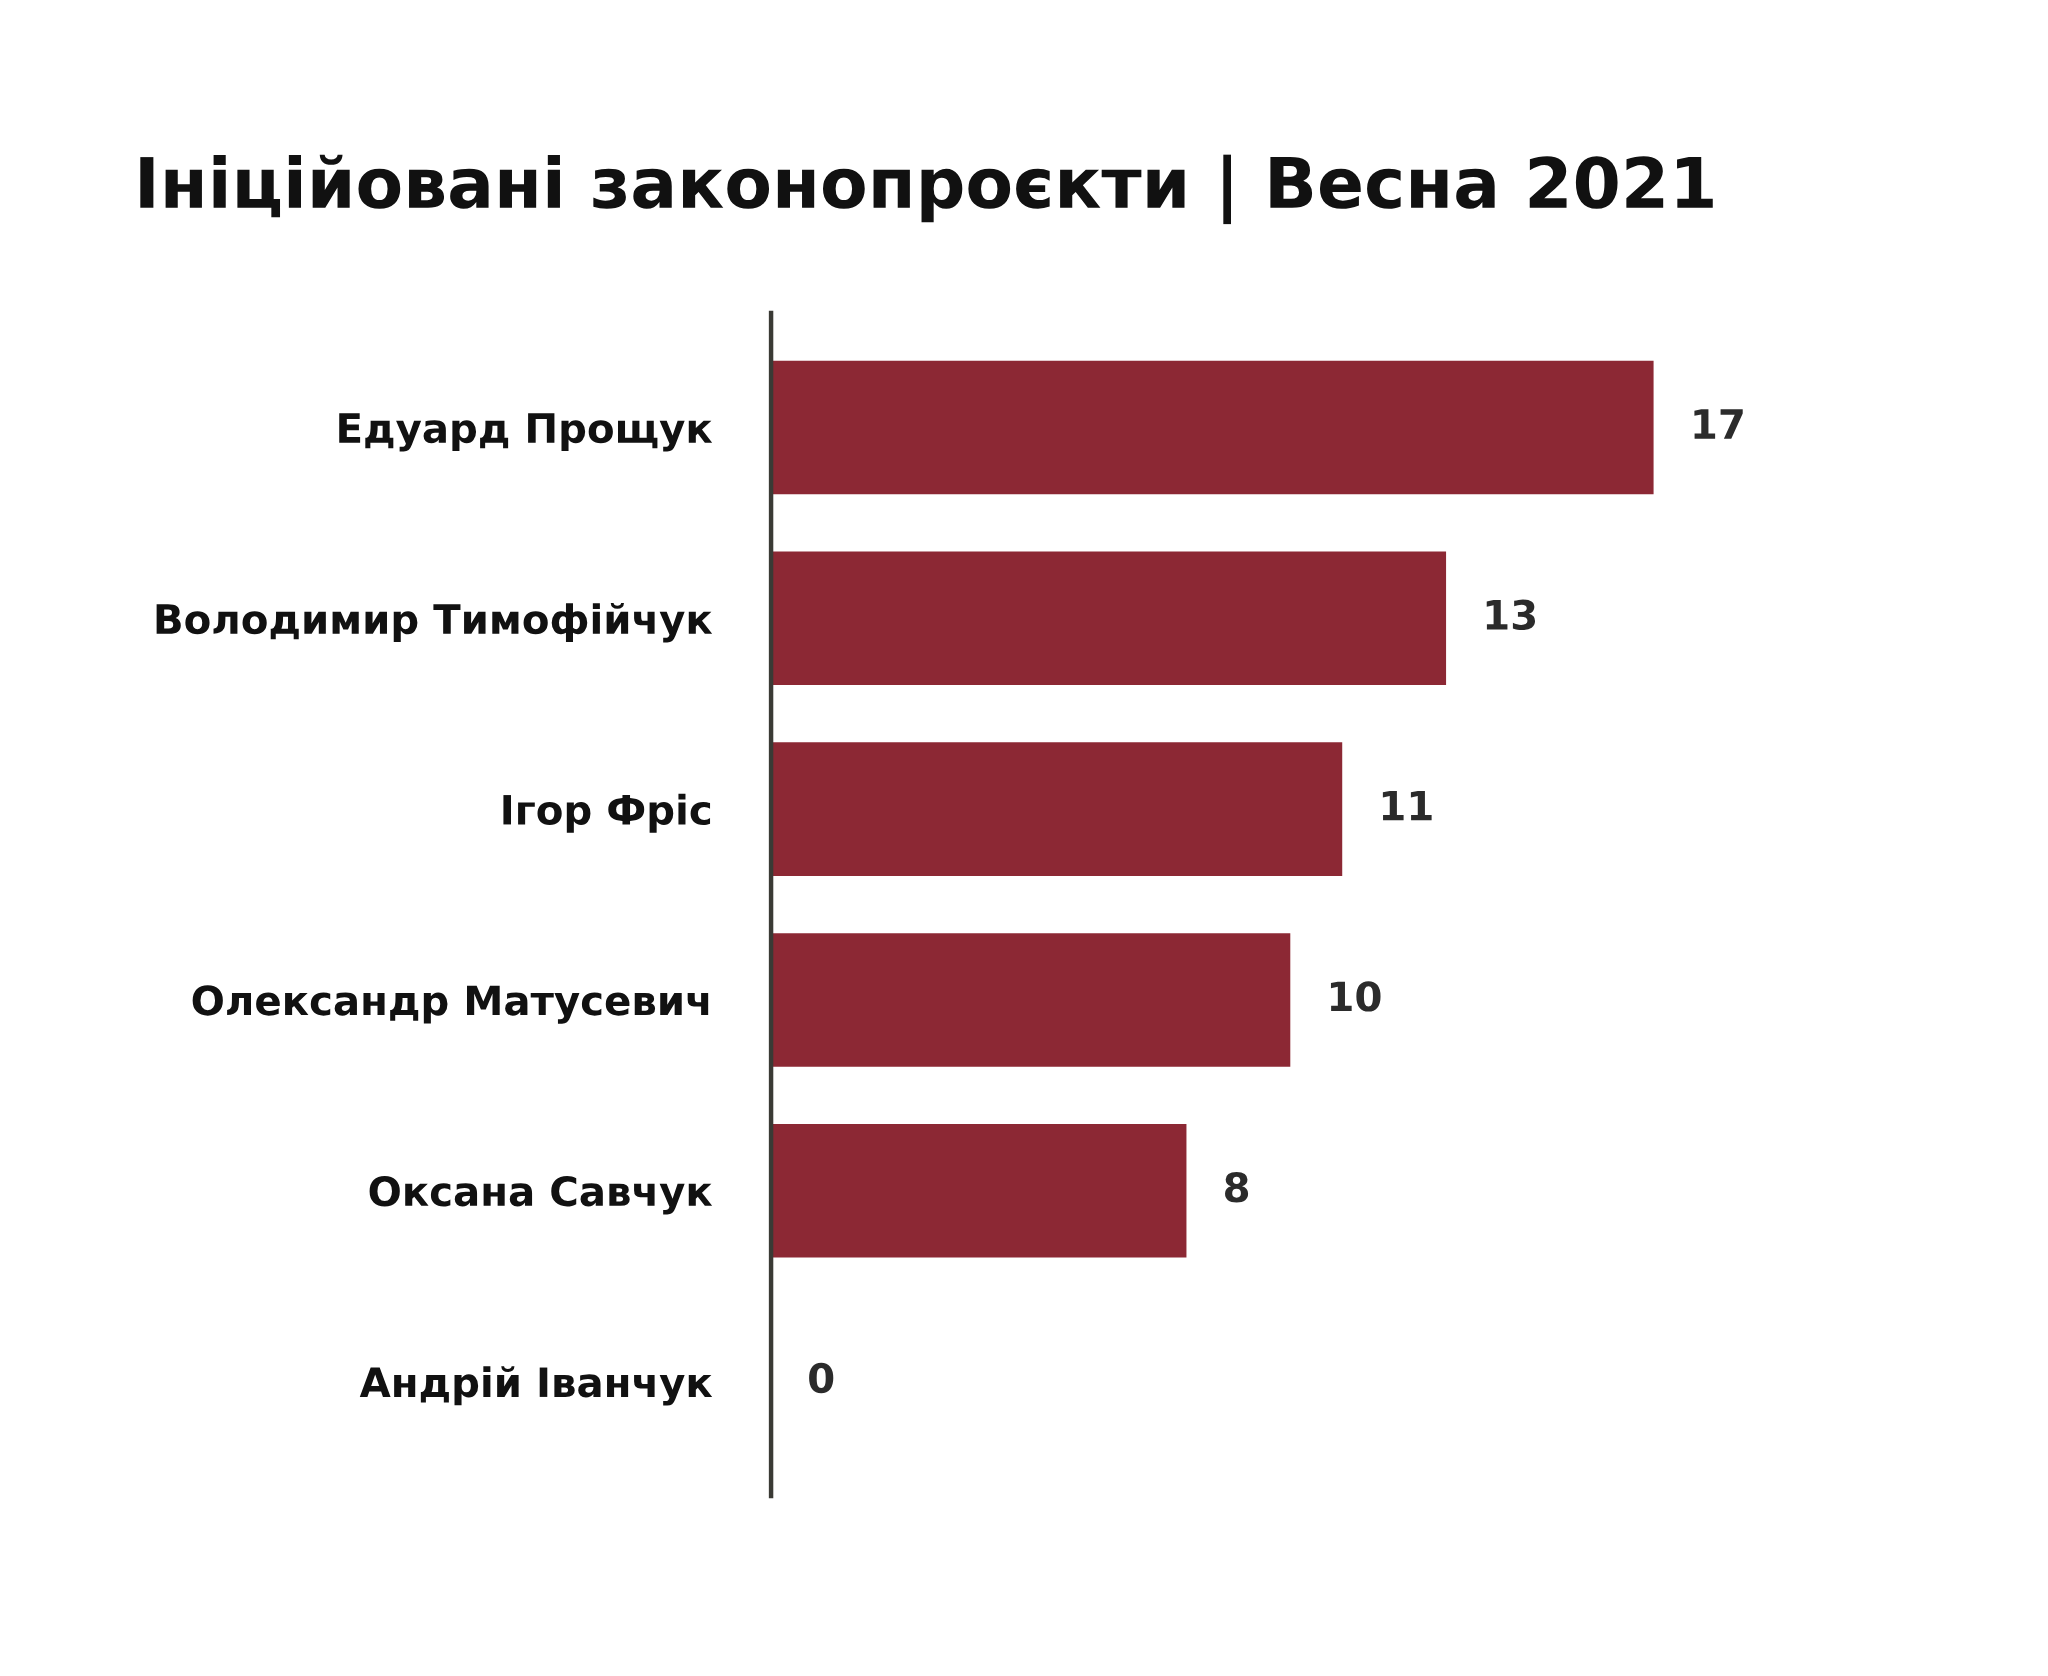 Image resolution: width=2048 pixels, height=1676 pixels. Describe the element at coordinates (450, 1004) in the screenshot. I see `y-tick-label: Олександр Матусевич` at that location.